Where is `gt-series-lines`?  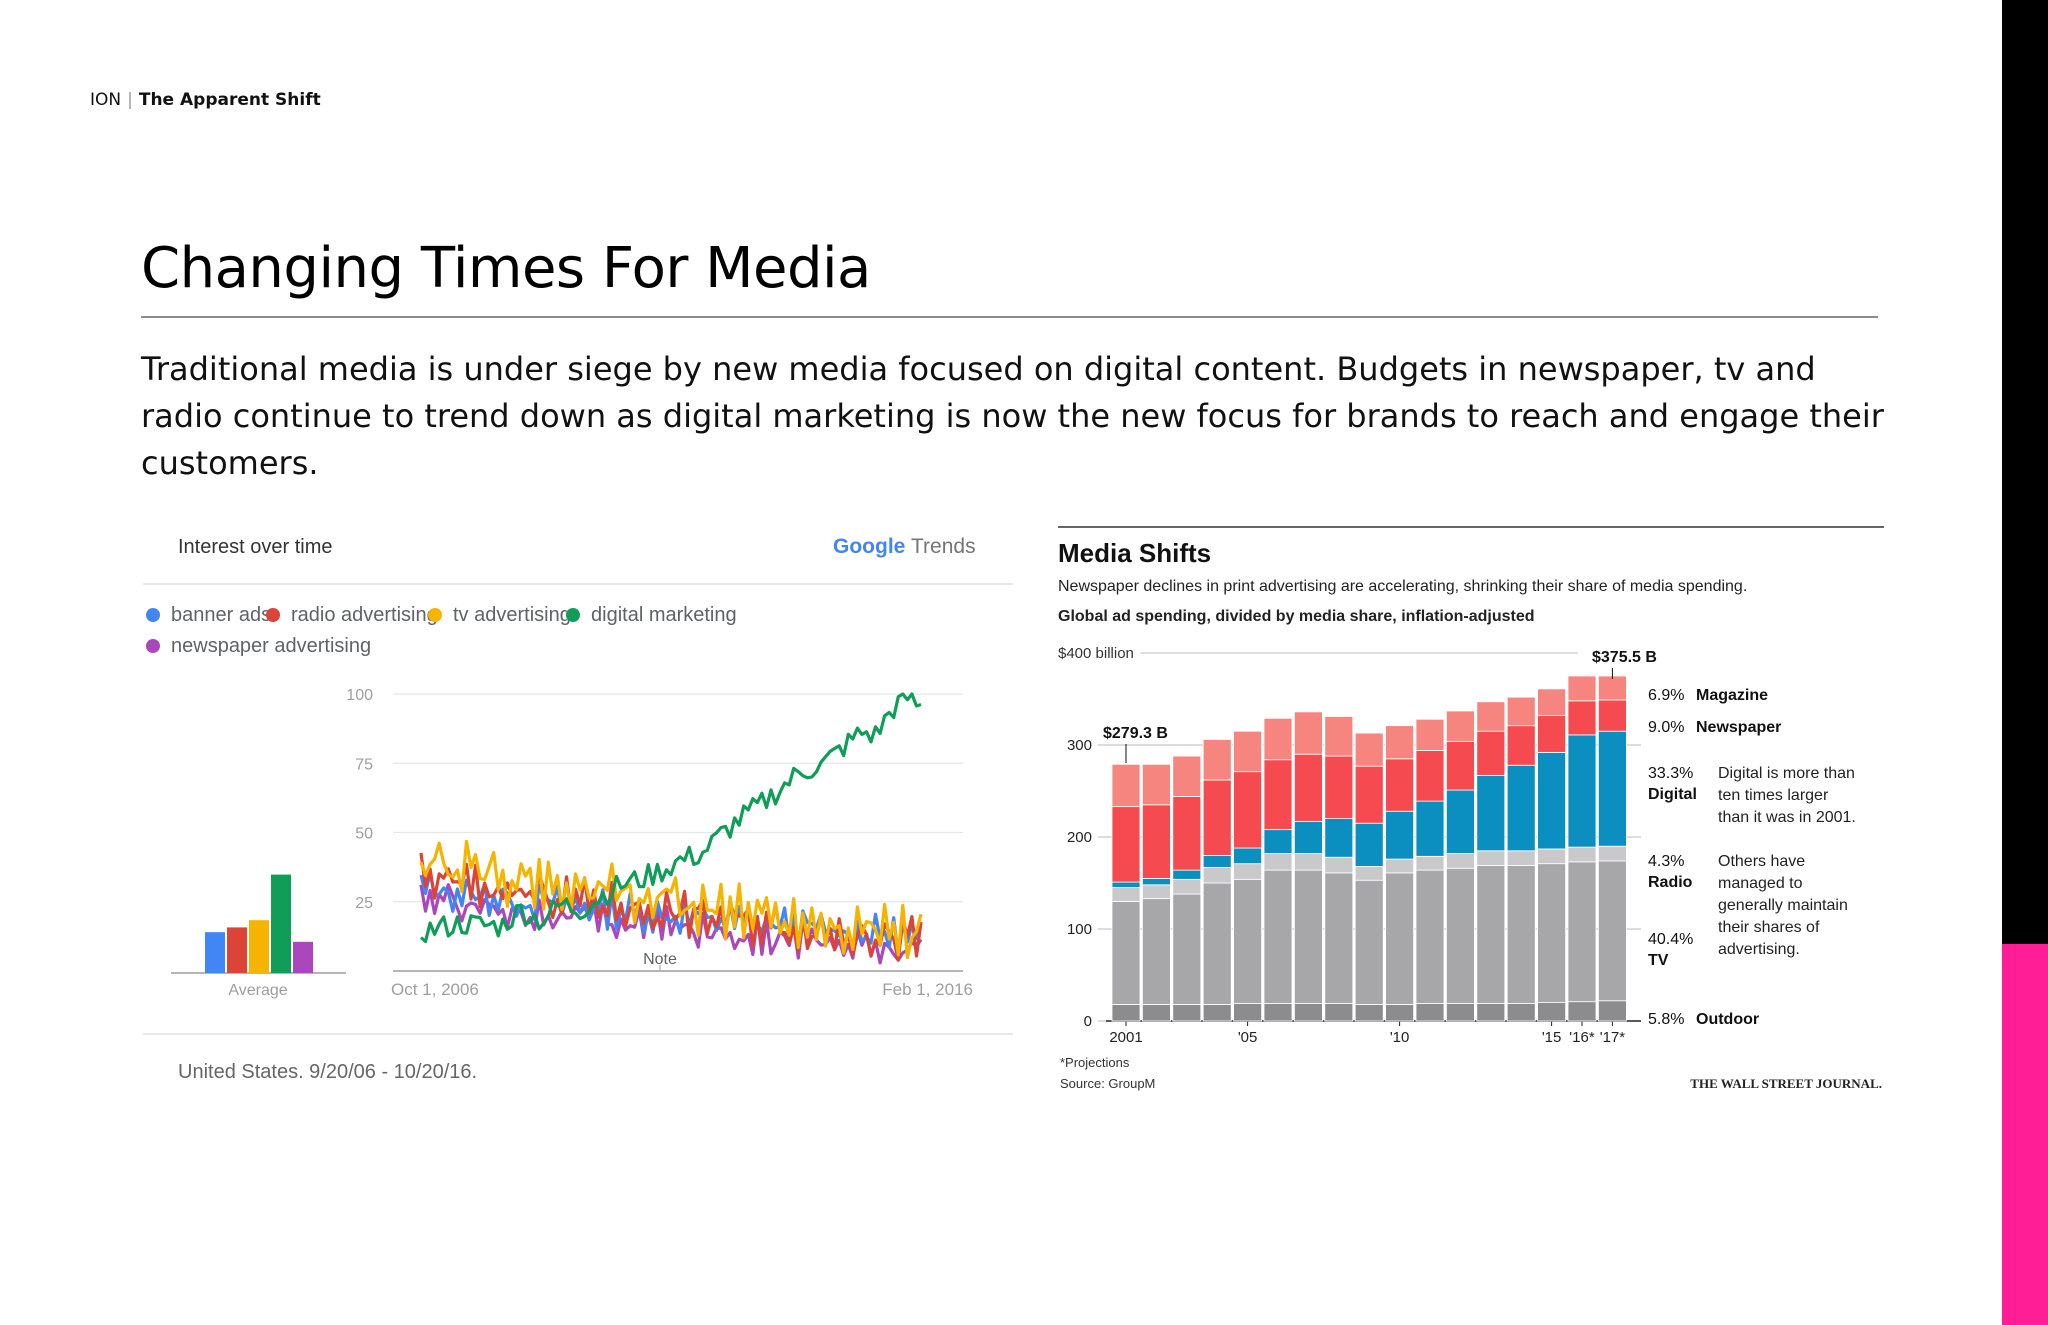
gt-series-lines is located at coordinates (671, 828).